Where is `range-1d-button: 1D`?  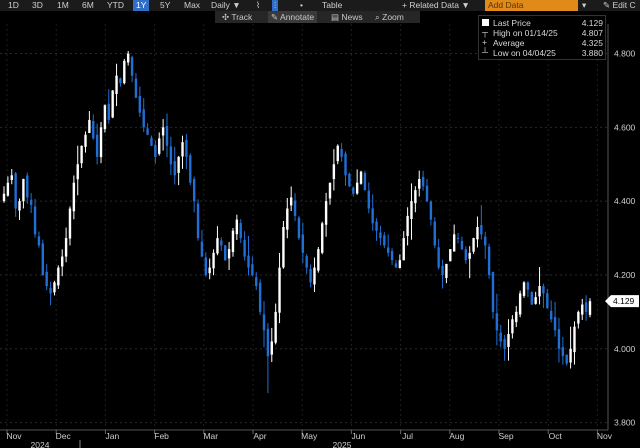 range-1d-button: 1D is located at coordinates (13, 5).